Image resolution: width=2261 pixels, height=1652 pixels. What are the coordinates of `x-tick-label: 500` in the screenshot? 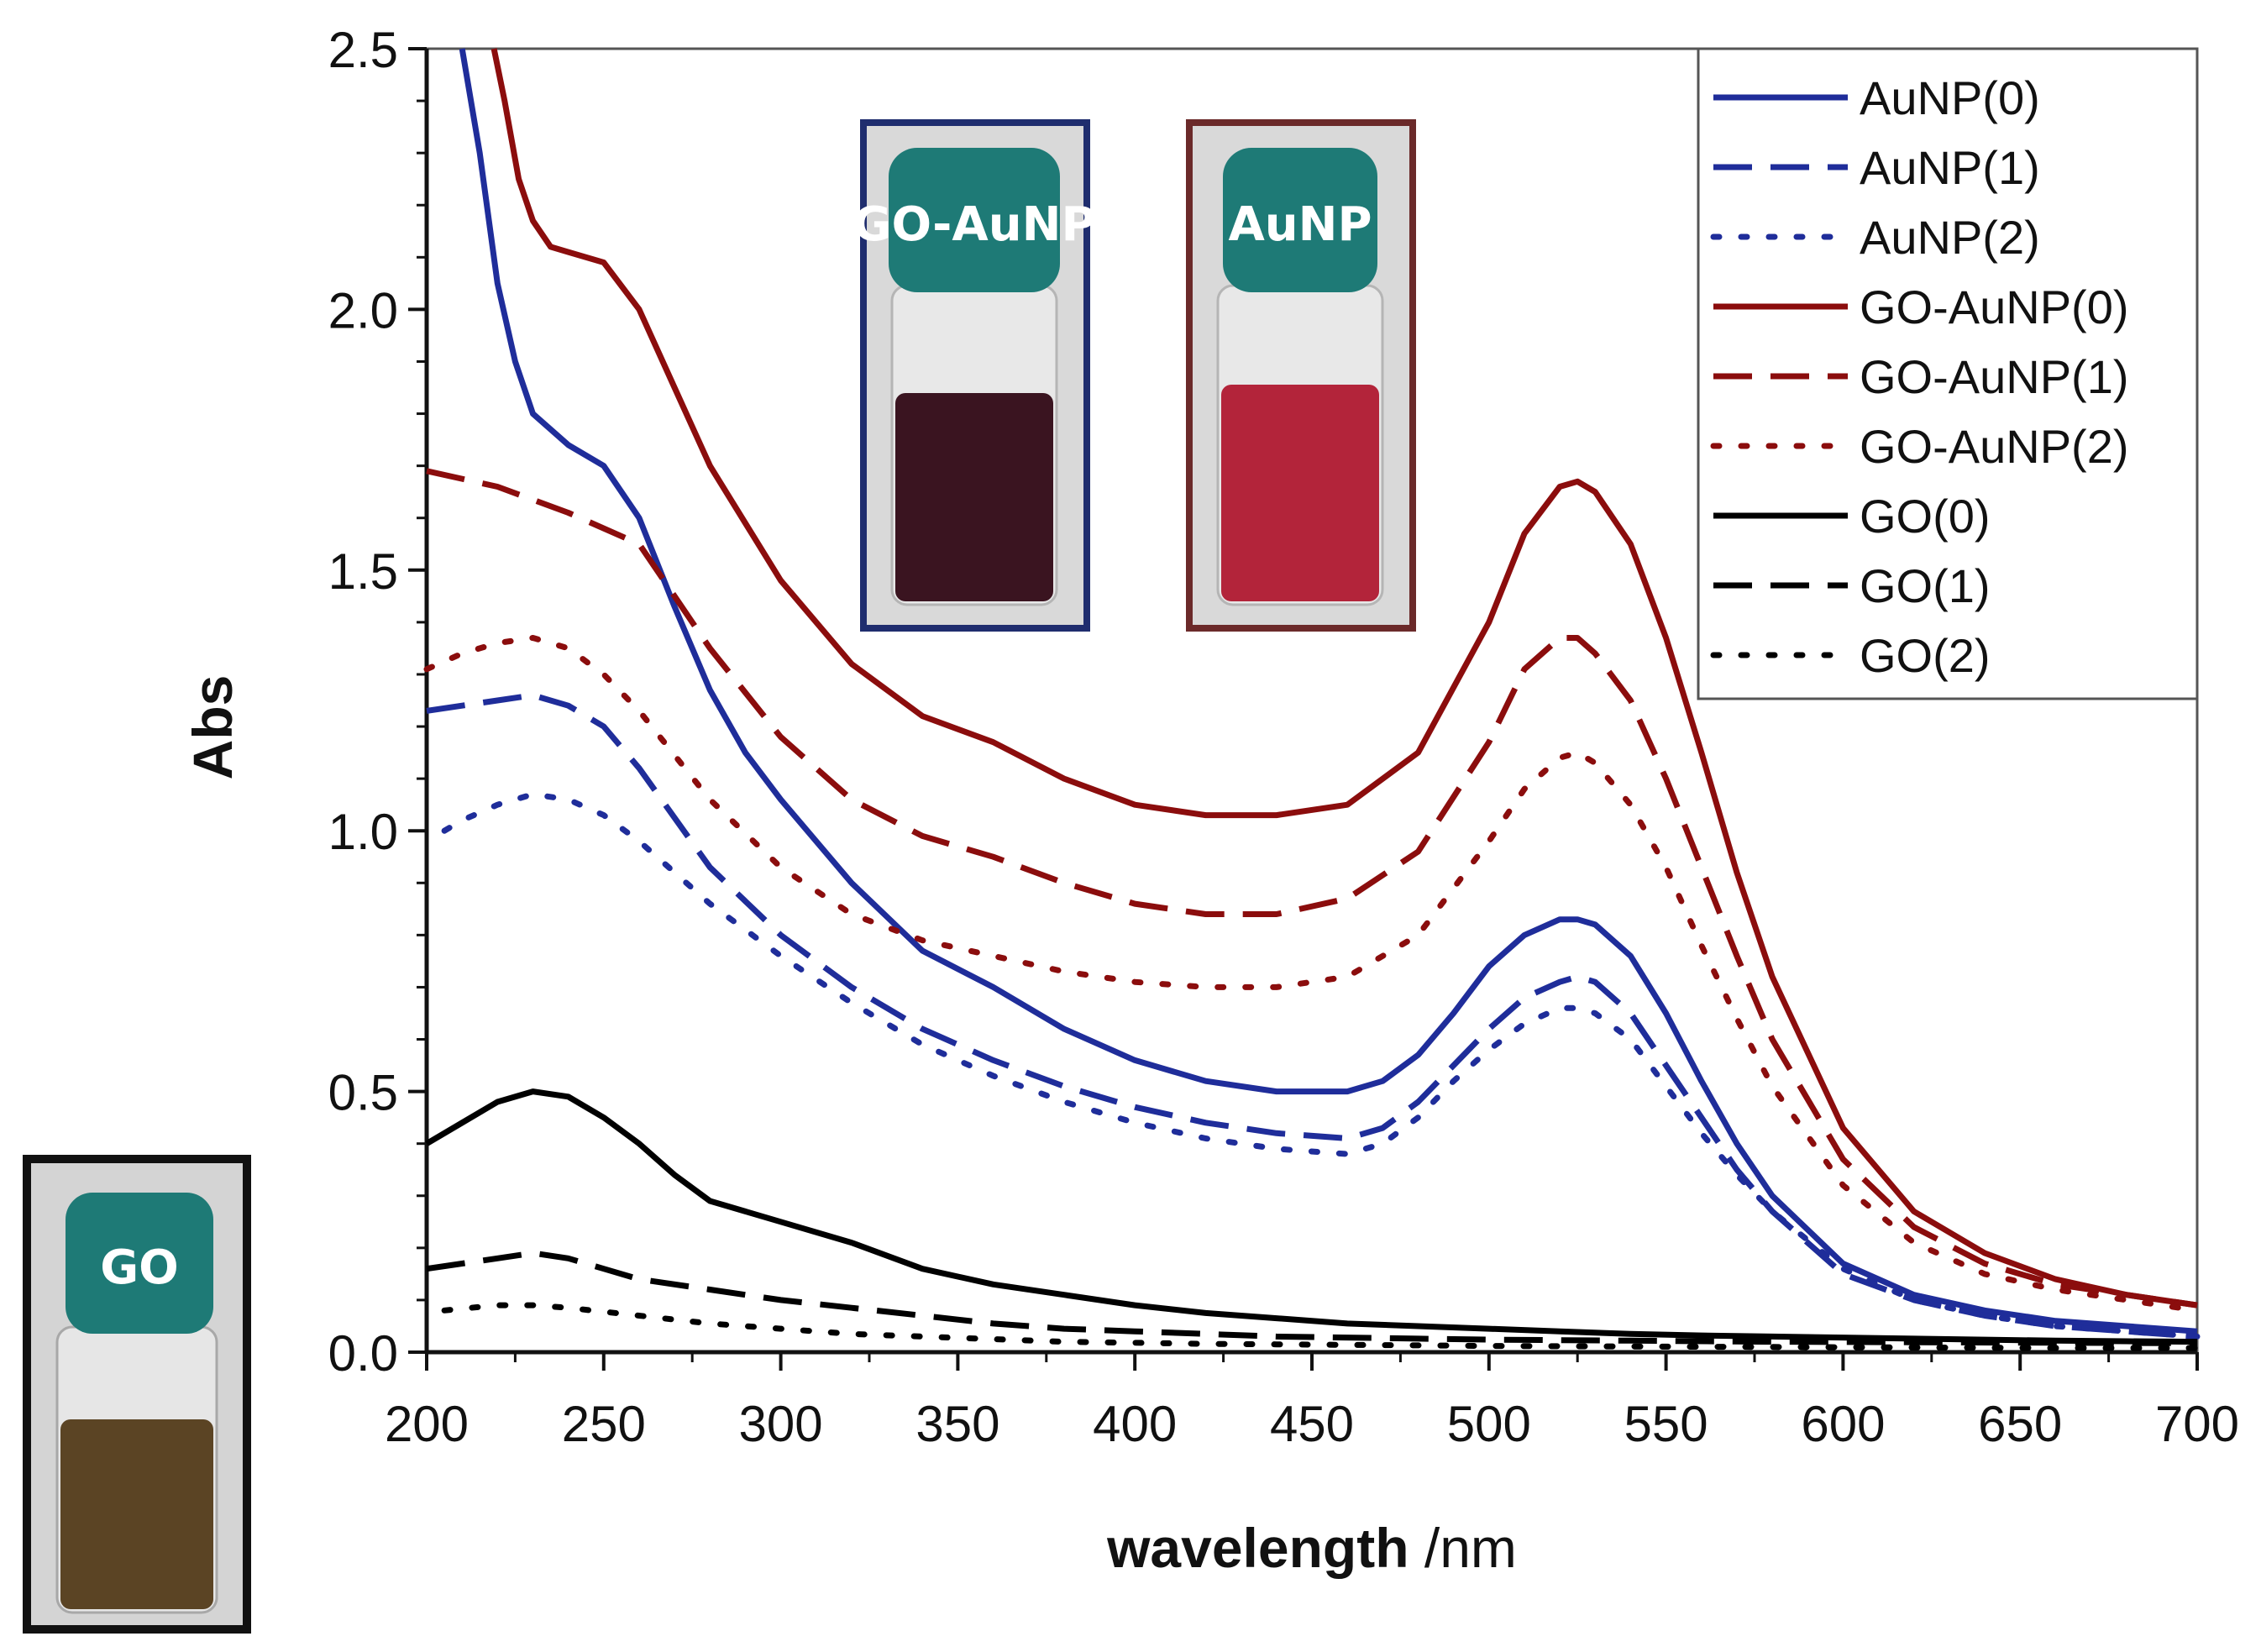 It's located at (1489, 1424).